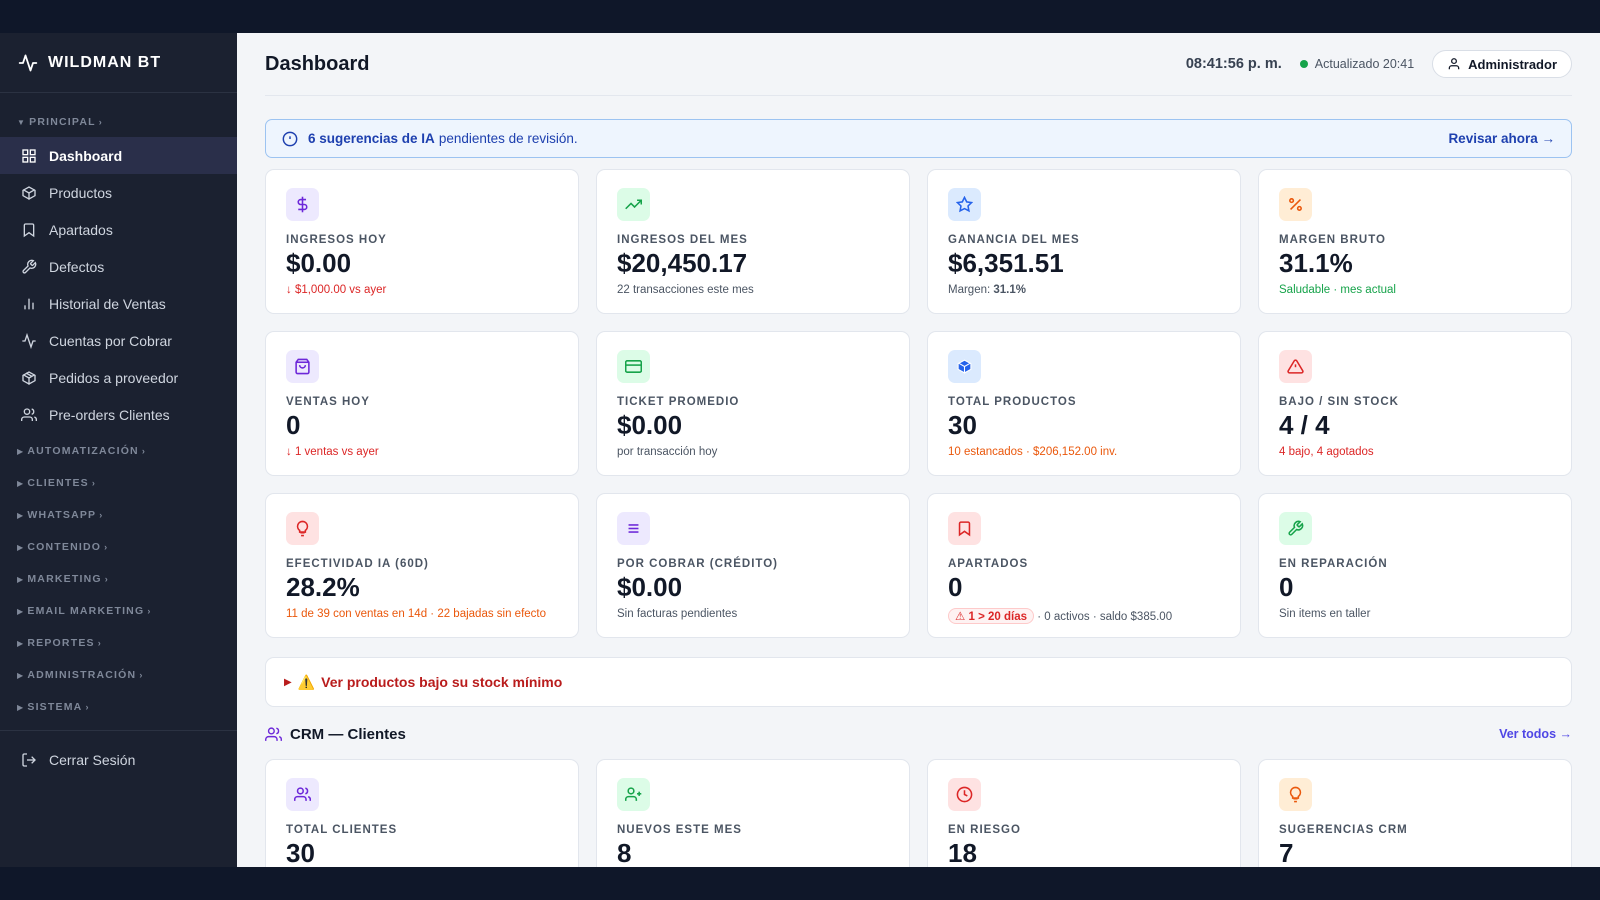 The height and width of the screenshot is (900, 1600). Describe the element at coordinates (288, 682) in the screenshot. I see `expand-arrow-icon: ▶` at that location.